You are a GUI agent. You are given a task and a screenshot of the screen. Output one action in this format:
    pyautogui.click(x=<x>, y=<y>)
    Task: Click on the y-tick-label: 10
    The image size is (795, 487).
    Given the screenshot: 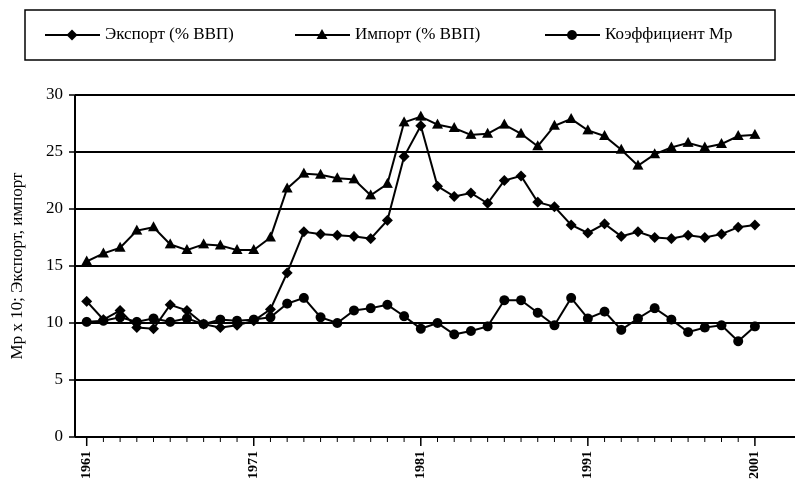 What is the action you would take?
    pyautogui.click(x=54, y=321)
    